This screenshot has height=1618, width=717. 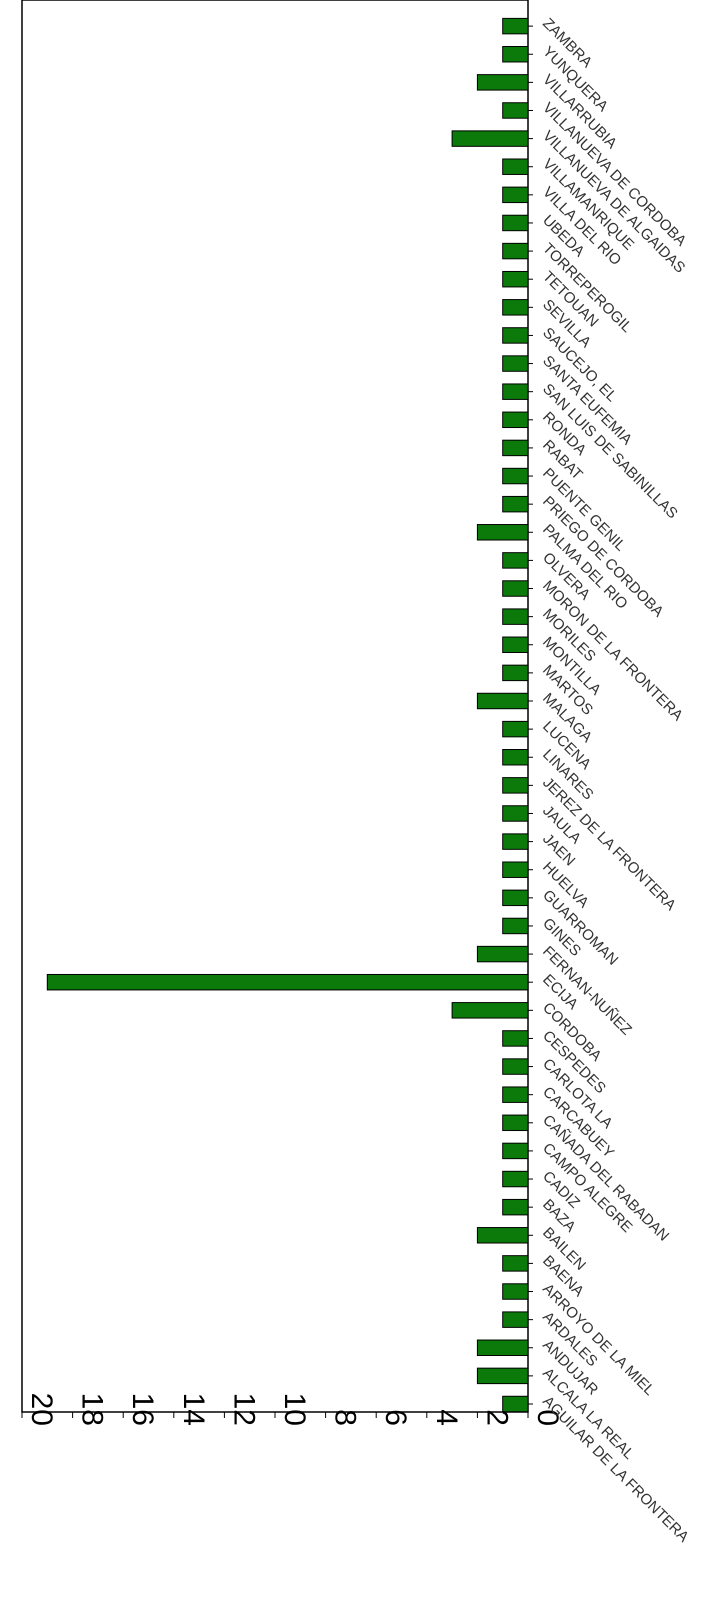 I want to click on value-tick-label: 10, so click(x=294, y=1409).